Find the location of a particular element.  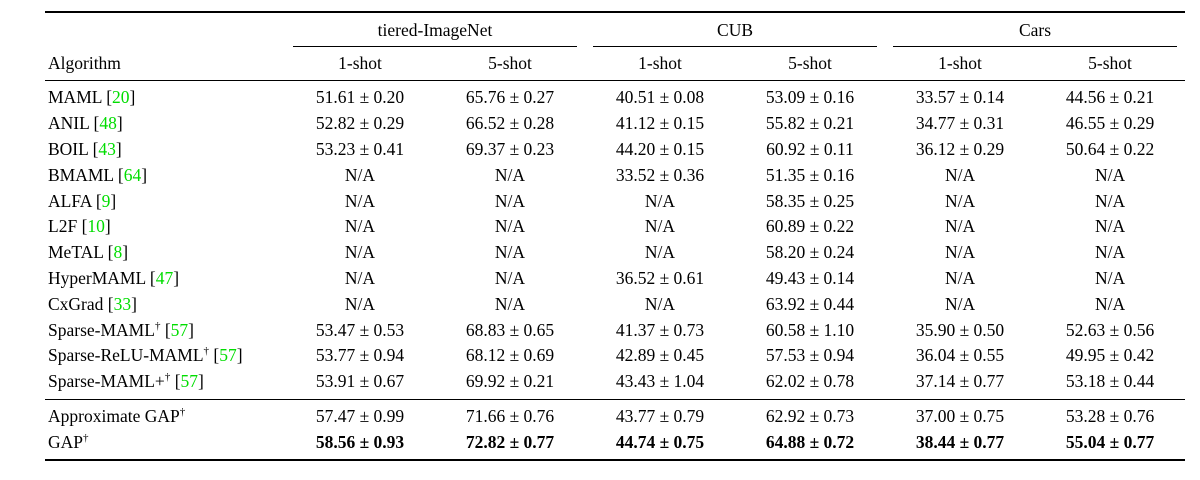

citation-link: 33 is located at coordinates (122, 303).